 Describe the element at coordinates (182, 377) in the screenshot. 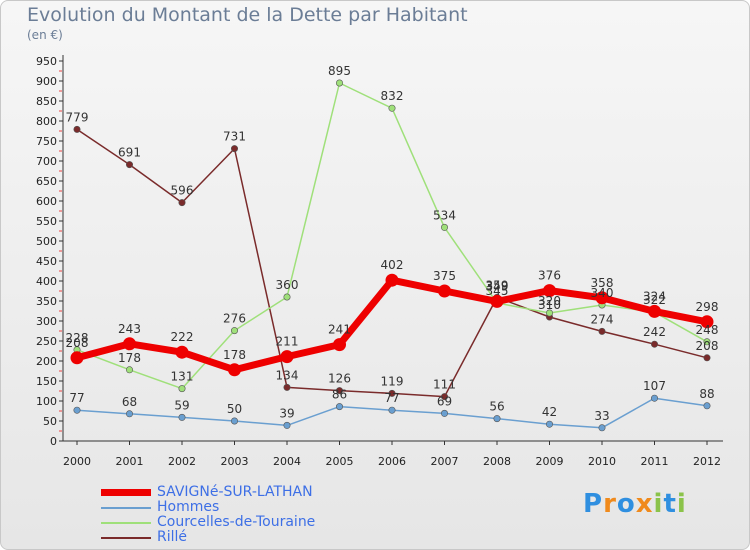

I see `data-label: 131` at that location.